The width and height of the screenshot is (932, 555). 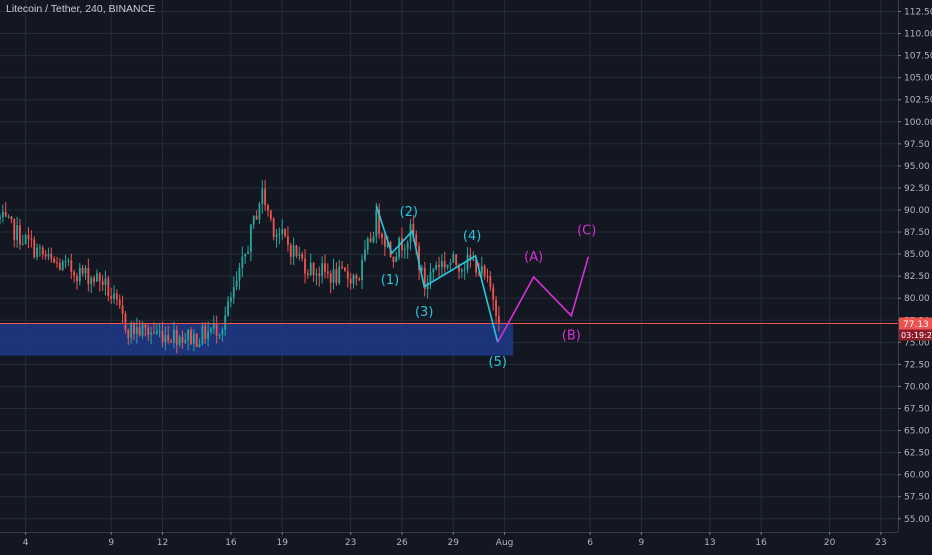 I want to click on price-tick-label: 92.50, so click(x=917, y=189).